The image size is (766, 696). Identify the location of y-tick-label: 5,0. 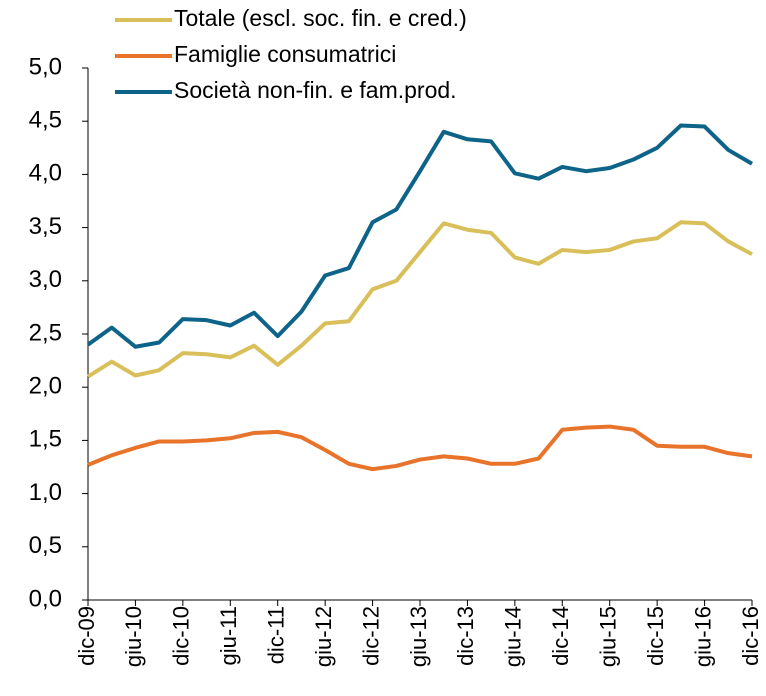
(45, 66).